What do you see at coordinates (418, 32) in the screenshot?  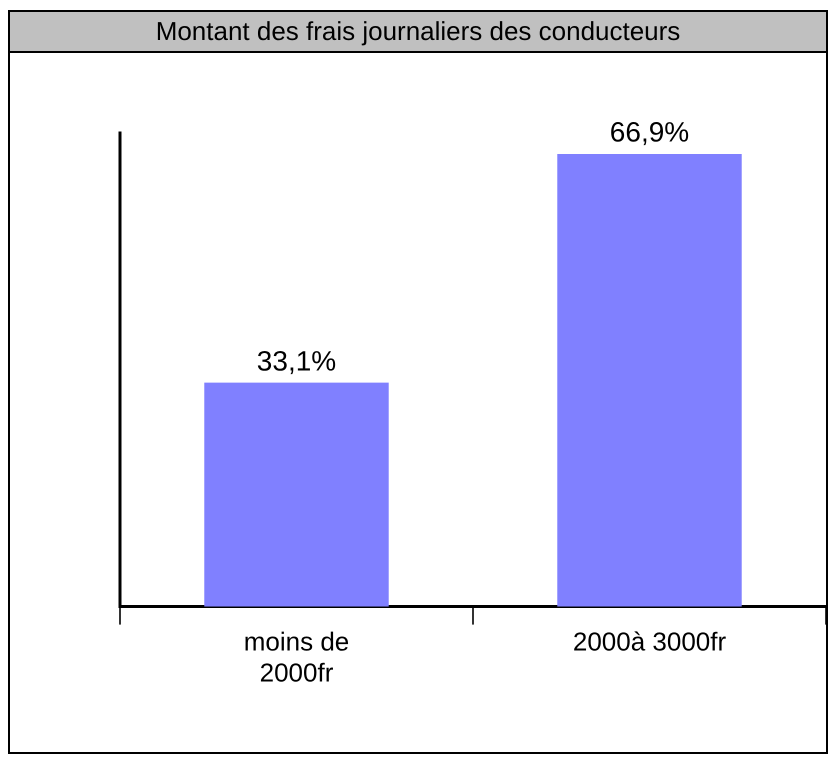 I see `chart-title: Montant des frais journaliers des conducteurs` at bounding box center [418, 32].